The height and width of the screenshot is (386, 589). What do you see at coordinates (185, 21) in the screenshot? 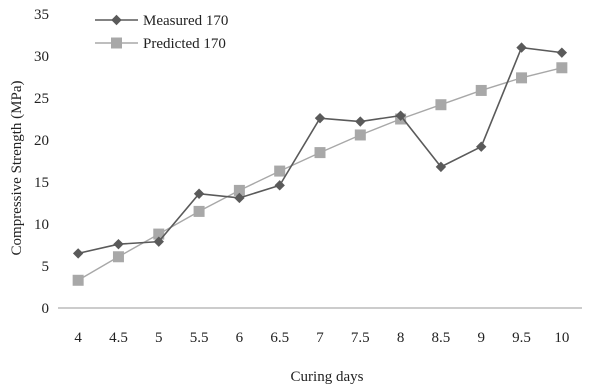
I see `legend-label: Measured 170` at bounding box center [185, 21].